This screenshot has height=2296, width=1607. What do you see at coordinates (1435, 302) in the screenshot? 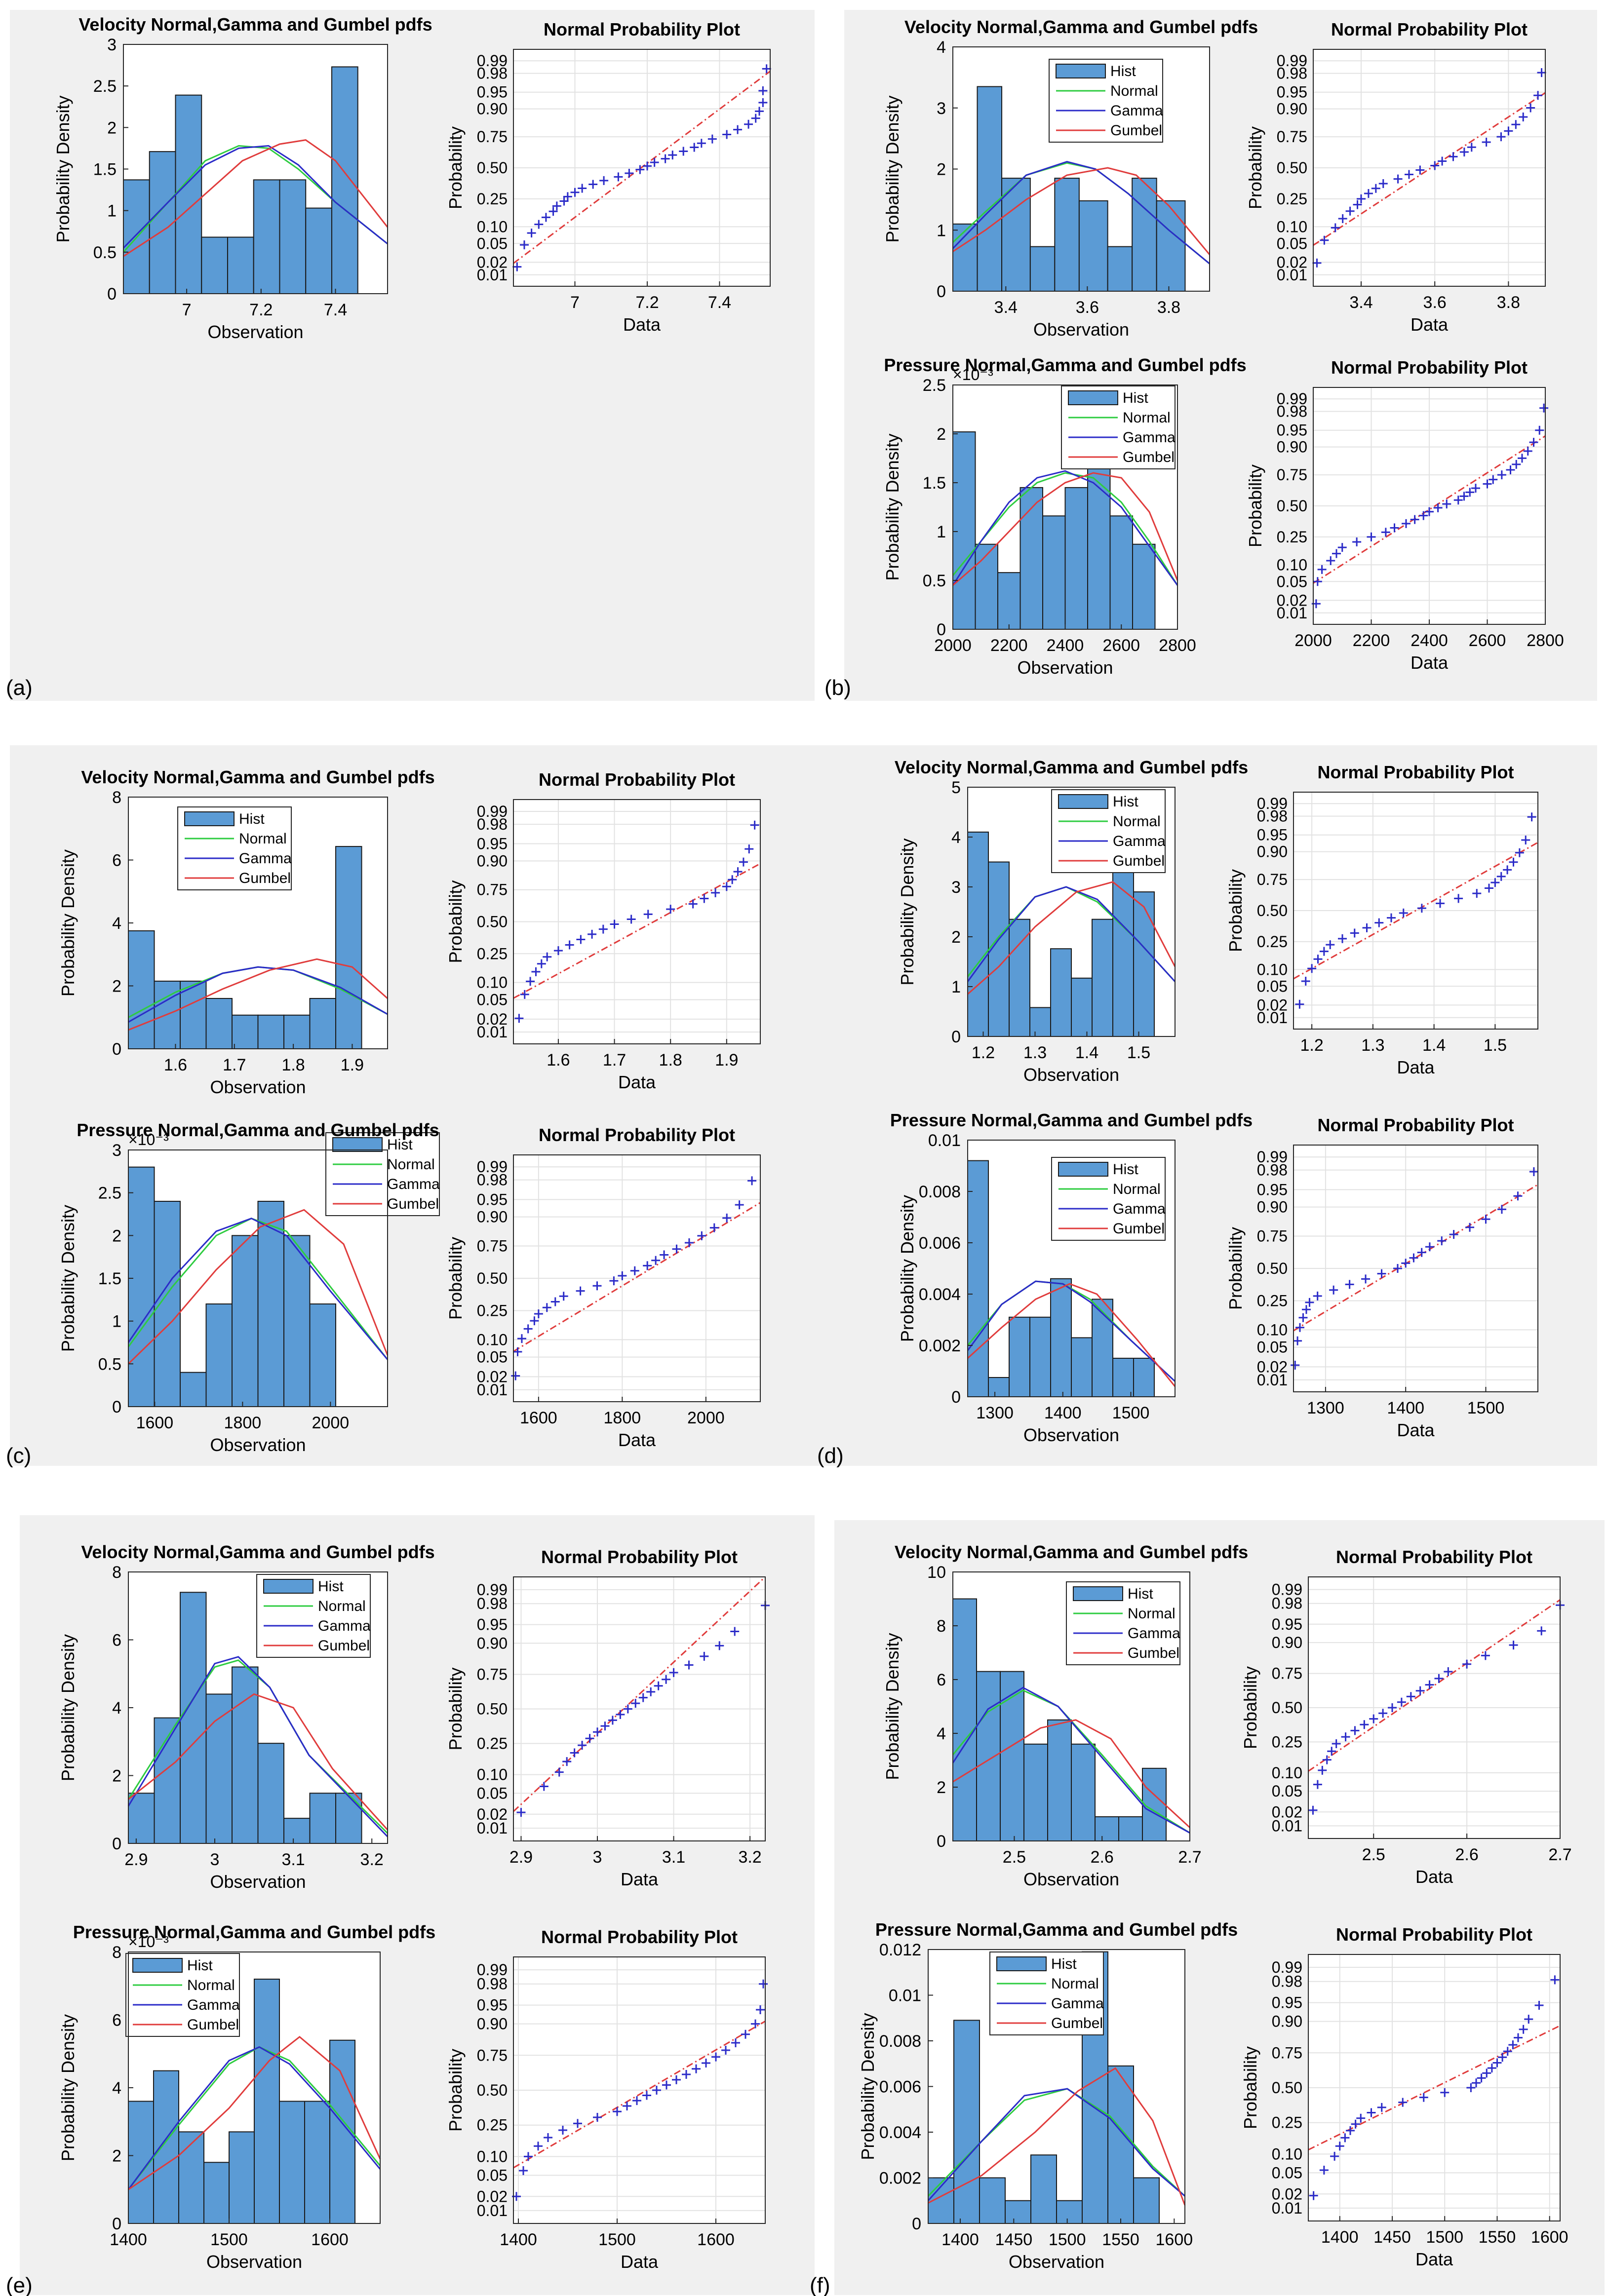
I see `x-tick-label: 3.6` at bounding box center [1435, 302].